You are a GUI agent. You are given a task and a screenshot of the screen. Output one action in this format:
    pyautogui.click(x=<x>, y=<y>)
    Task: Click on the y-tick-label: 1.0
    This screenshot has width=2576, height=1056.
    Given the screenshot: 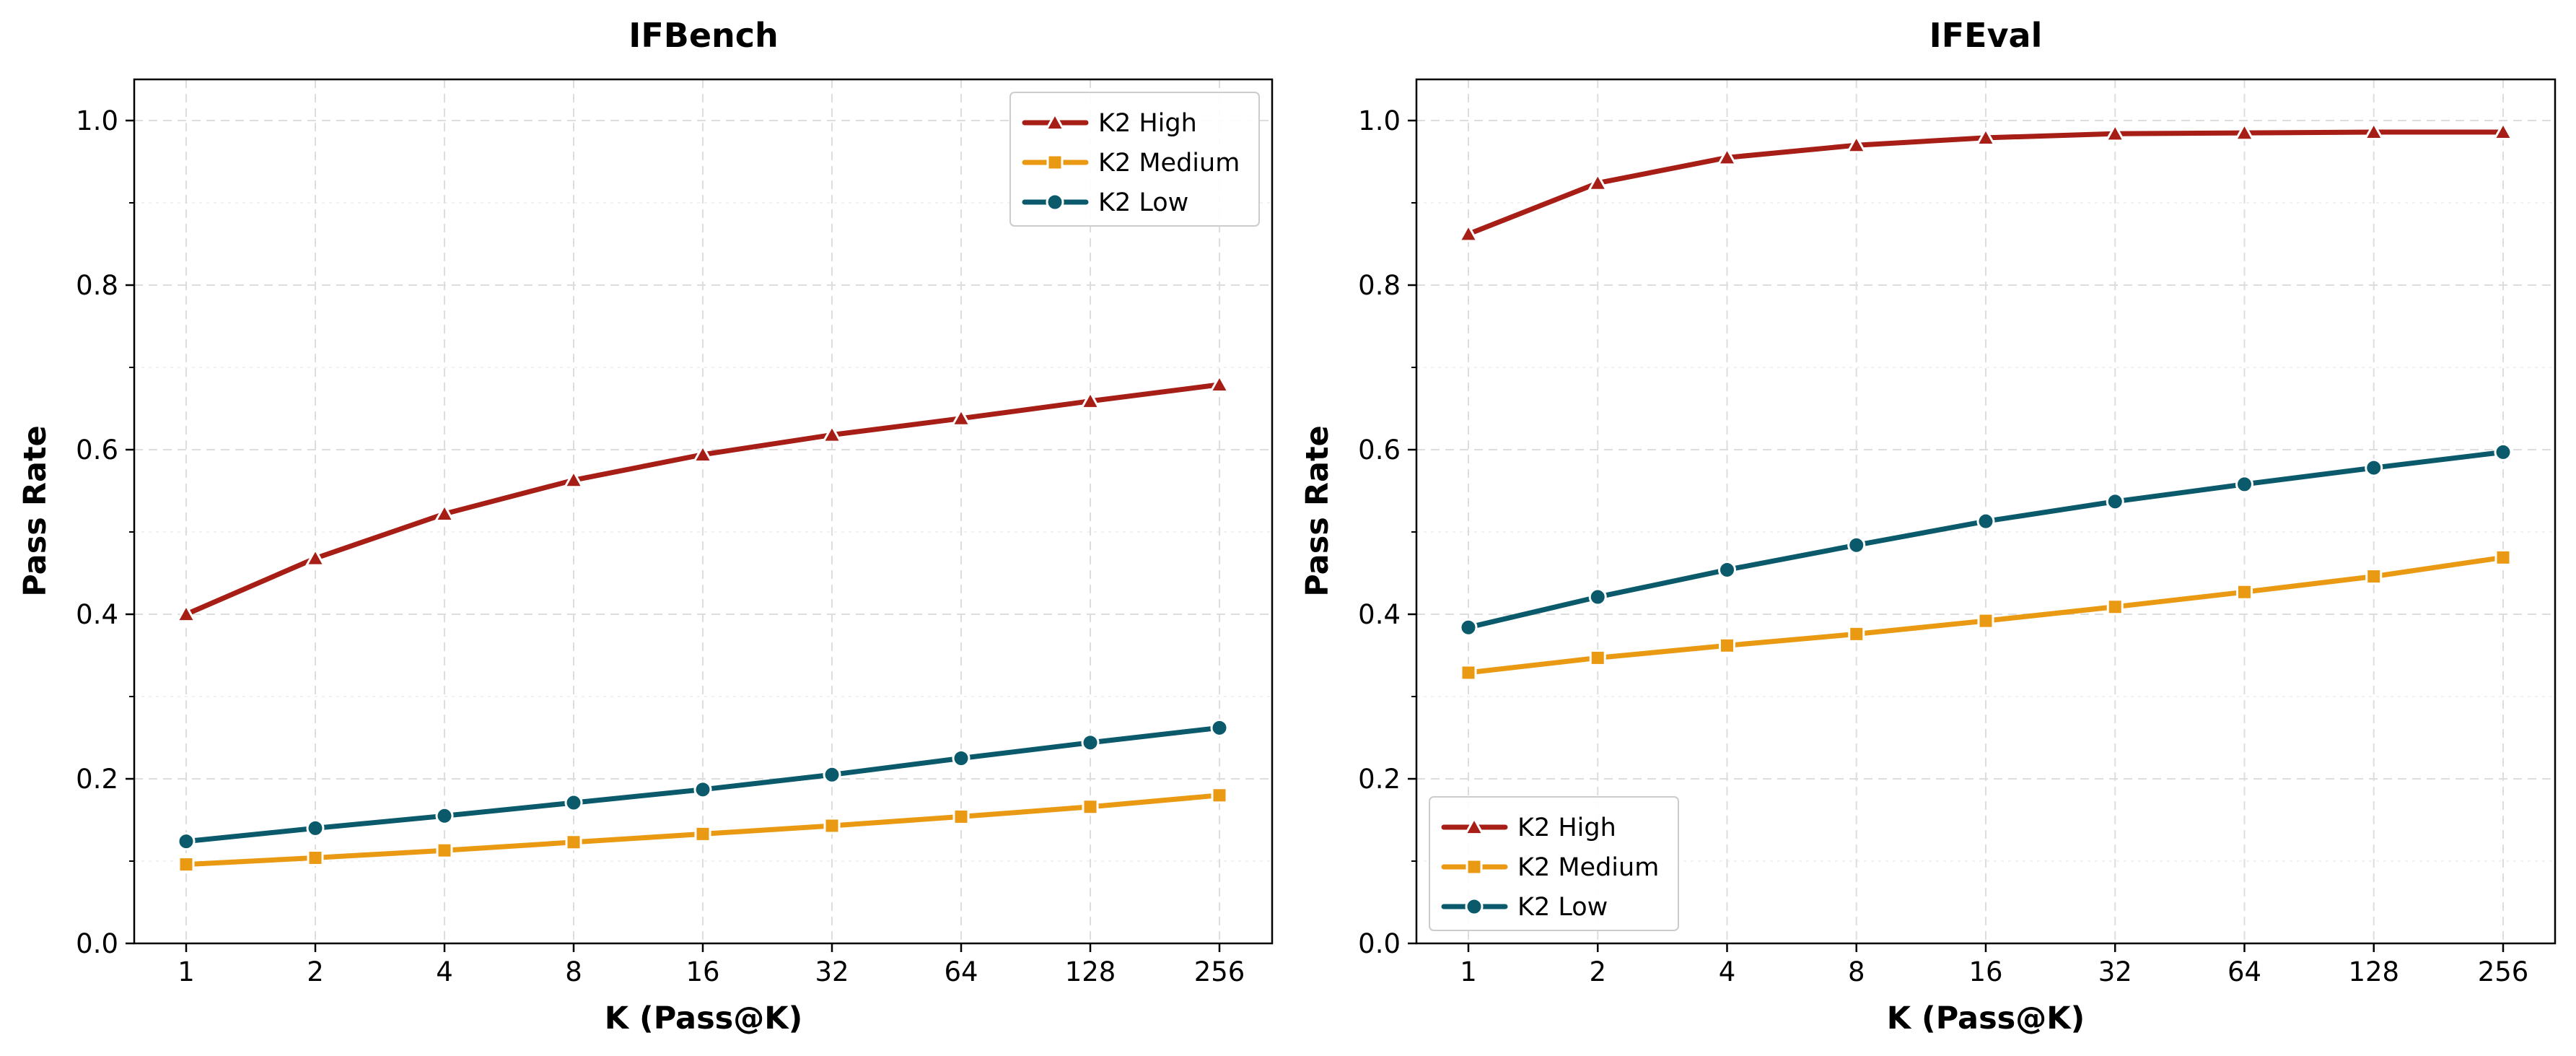 What is the action you would take?
    pyautogui.click(x=97, y=120)
    